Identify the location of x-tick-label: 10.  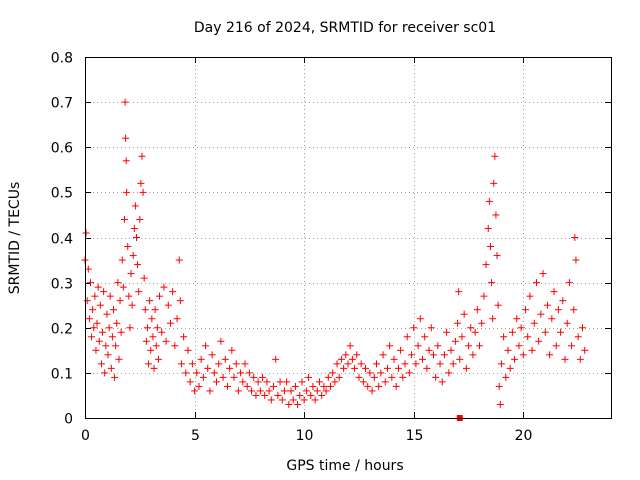
(305, 436).